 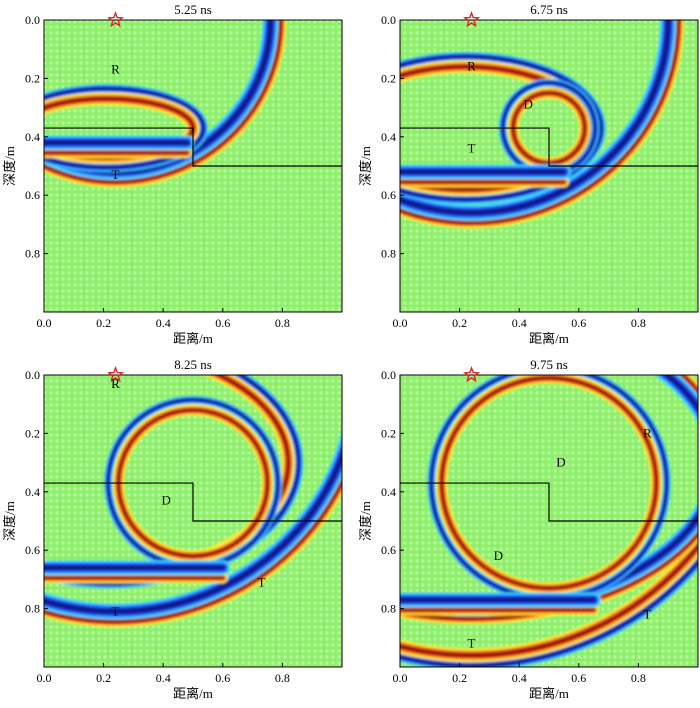 I want to click on panel-title: 5.25 ns, so click(x=193, y=9).